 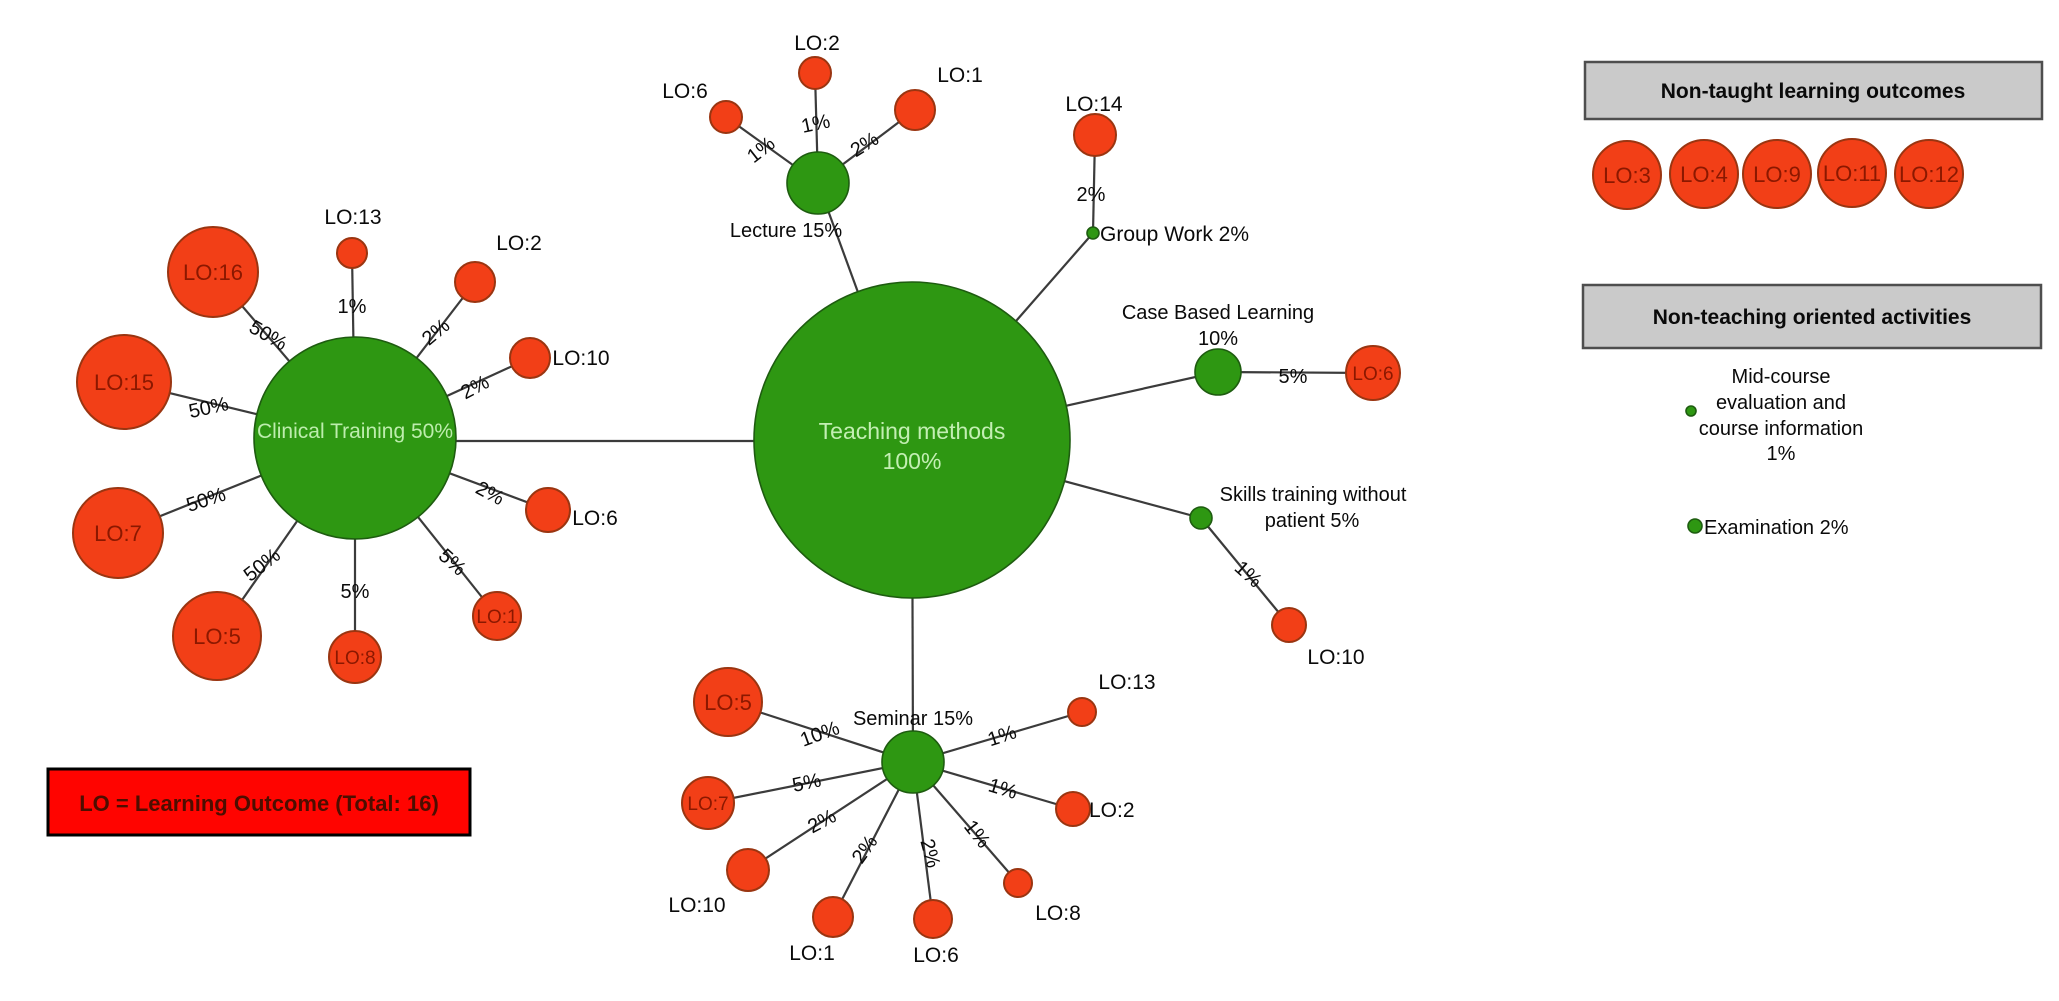 I want to click on lo-label: LO:12, so click(x=1929, y=174).